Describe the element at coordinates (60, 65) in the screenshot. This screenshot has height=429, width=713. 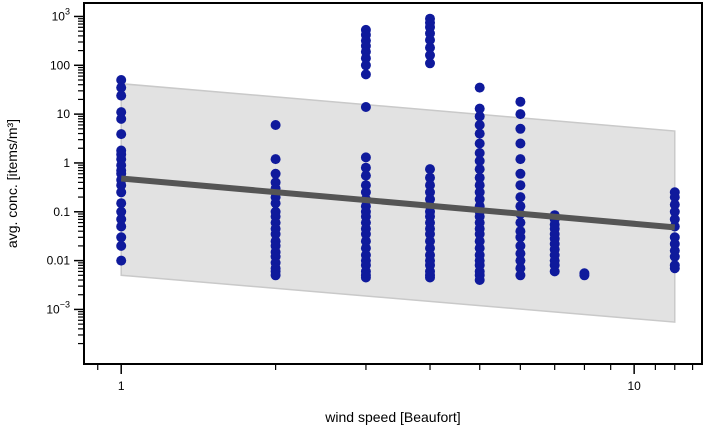
I see `y-tick-label: 100` at that location.